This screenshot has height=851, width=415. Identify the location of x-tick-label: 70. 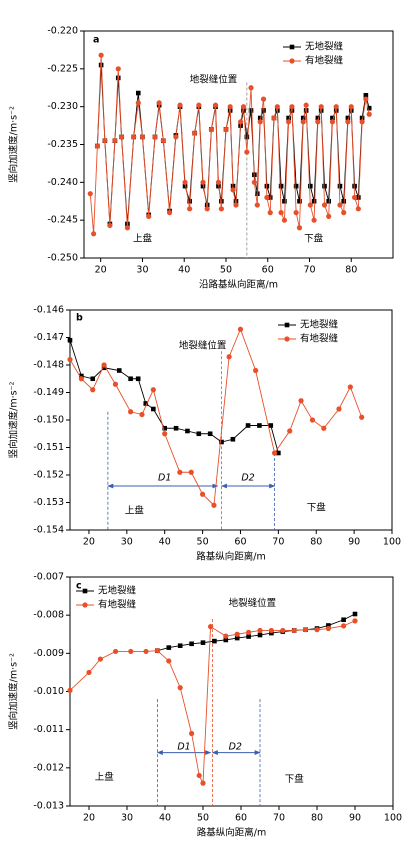
(279, 818).